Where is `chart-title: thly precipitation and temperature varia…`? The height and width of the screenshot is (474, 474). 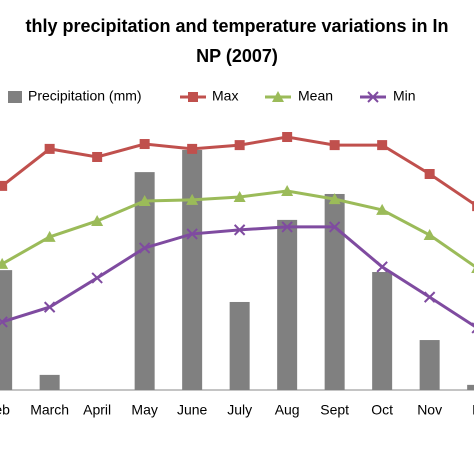 chart-title: thly precipitation and temperature varia… is located at coordinates (236, 26).